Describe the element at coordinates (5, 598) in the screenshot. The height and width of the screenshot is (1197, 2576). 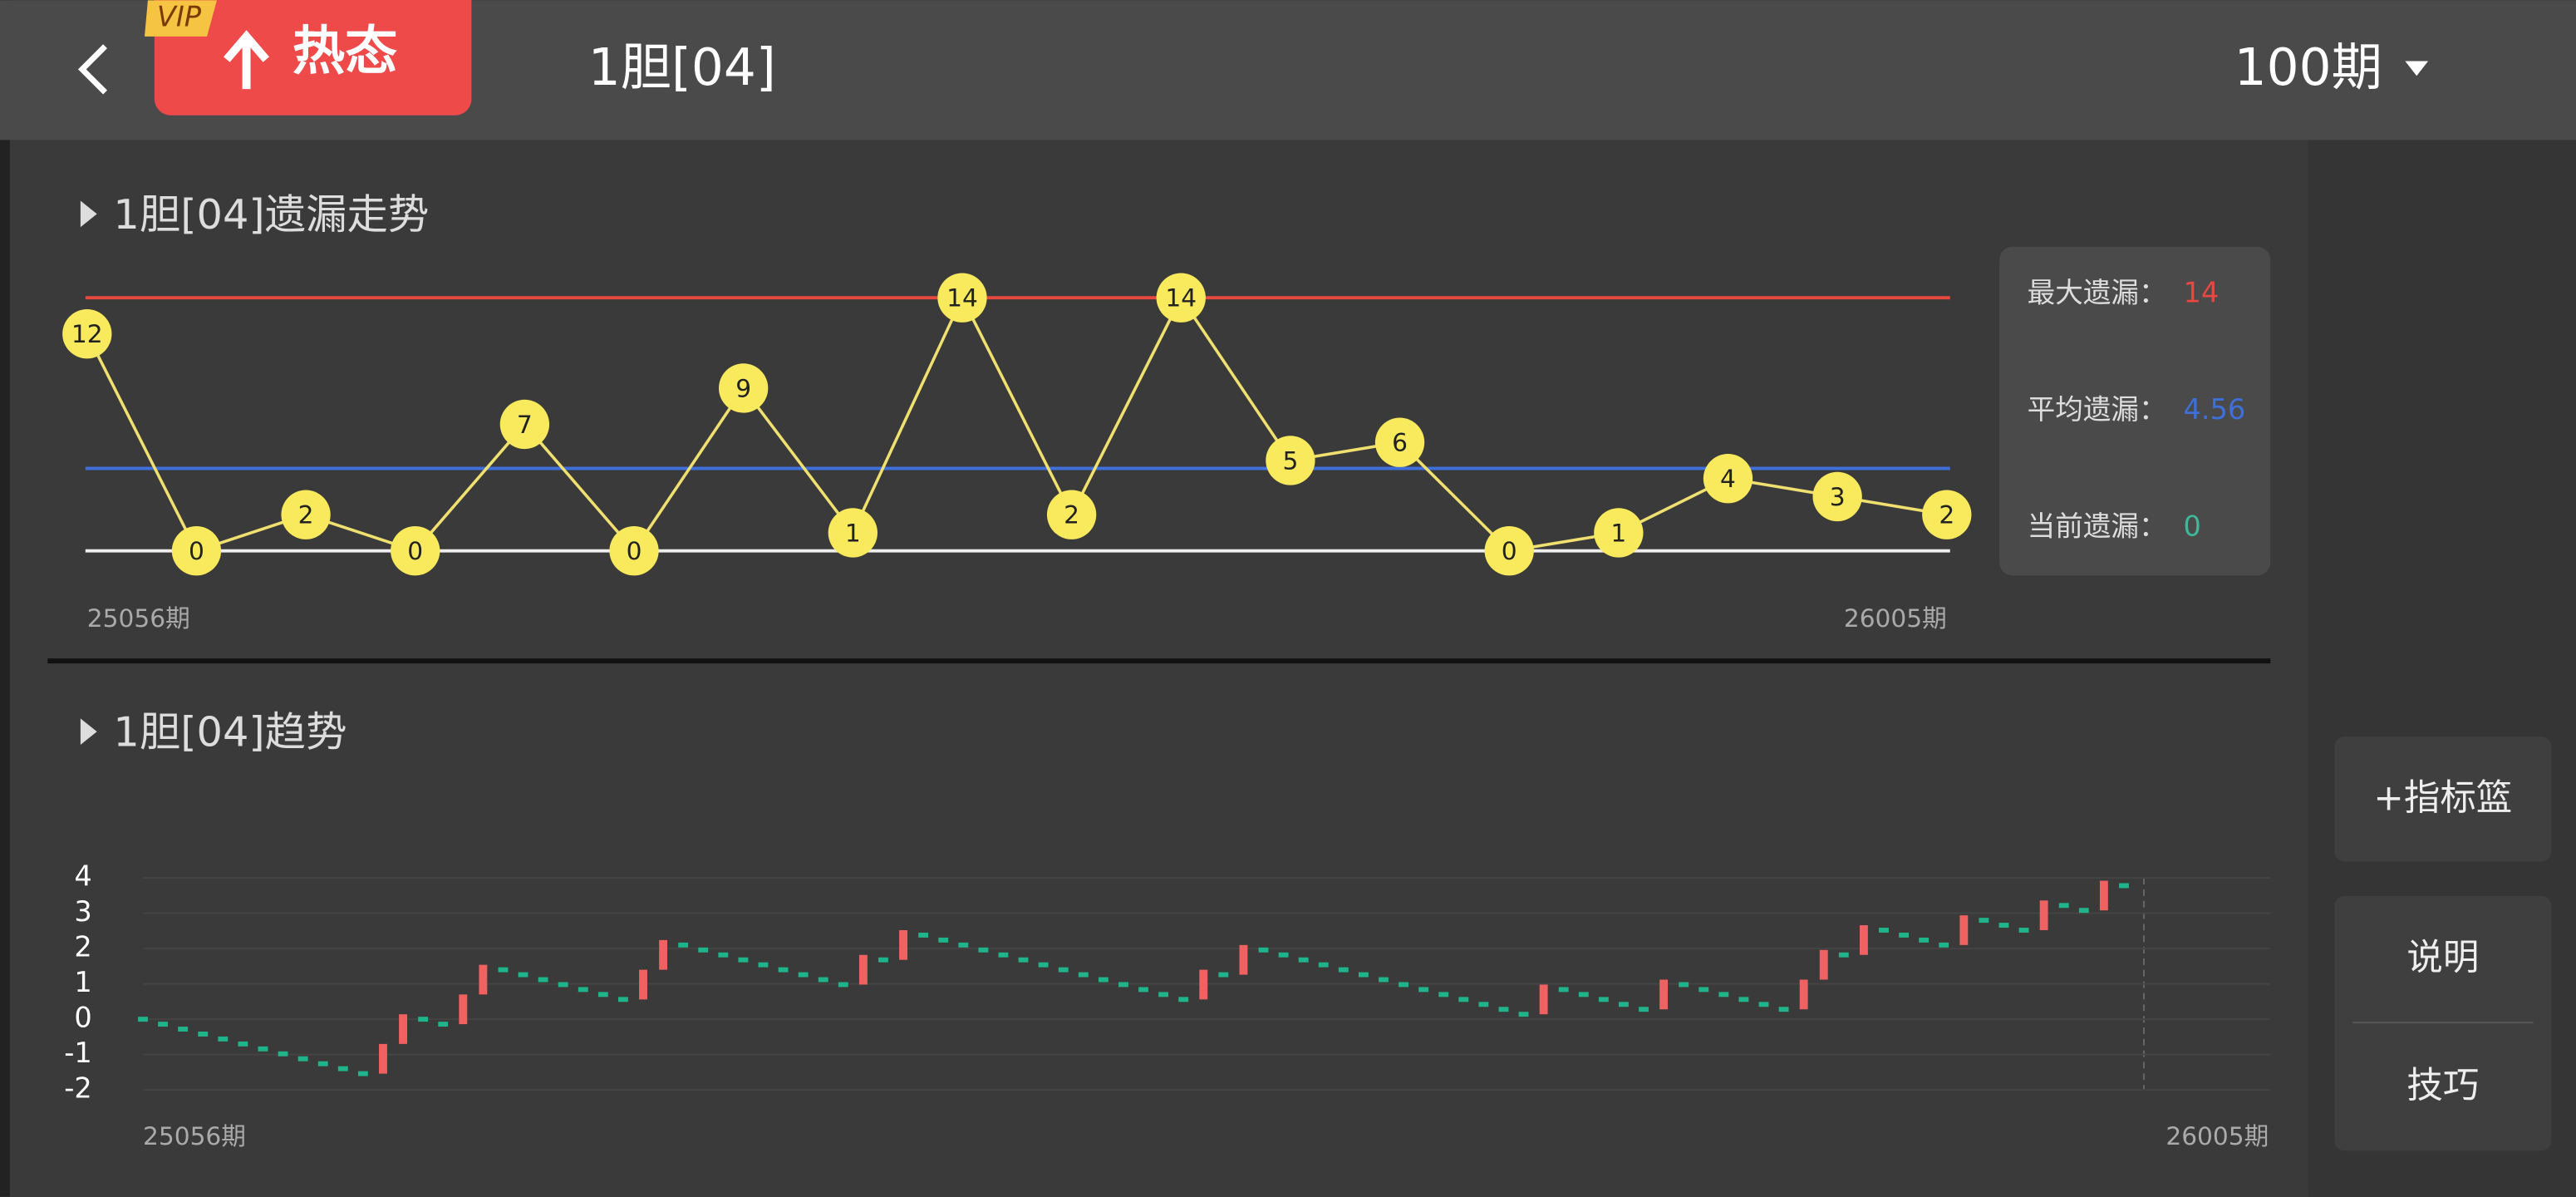
I see `left-edge` at that location.